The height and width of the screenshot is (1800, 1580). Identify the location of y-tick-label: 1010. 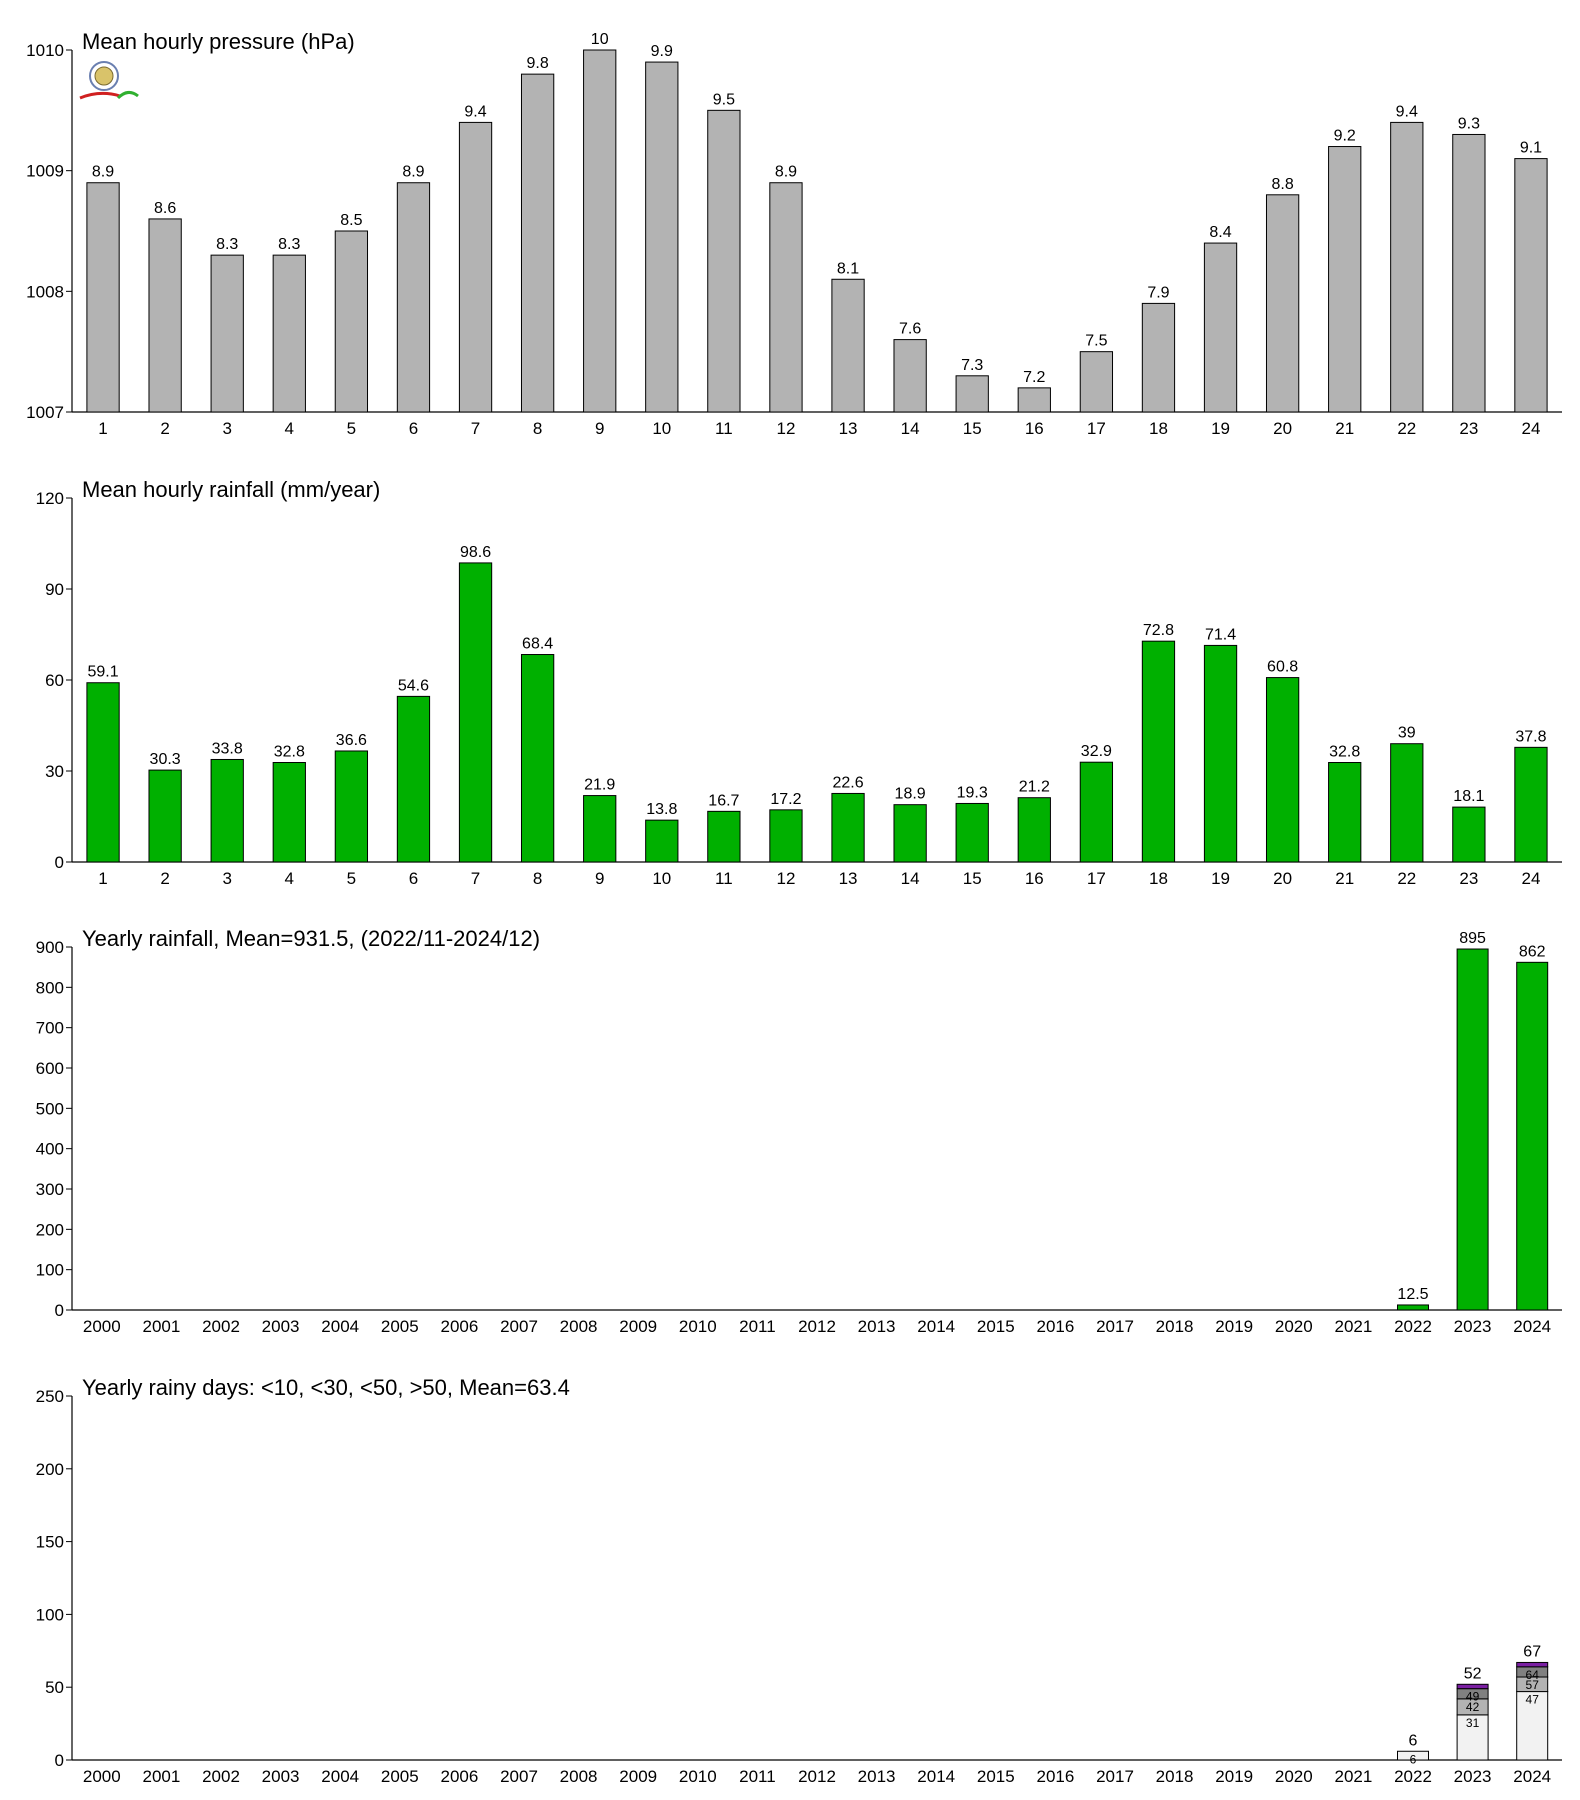
(45, 50).